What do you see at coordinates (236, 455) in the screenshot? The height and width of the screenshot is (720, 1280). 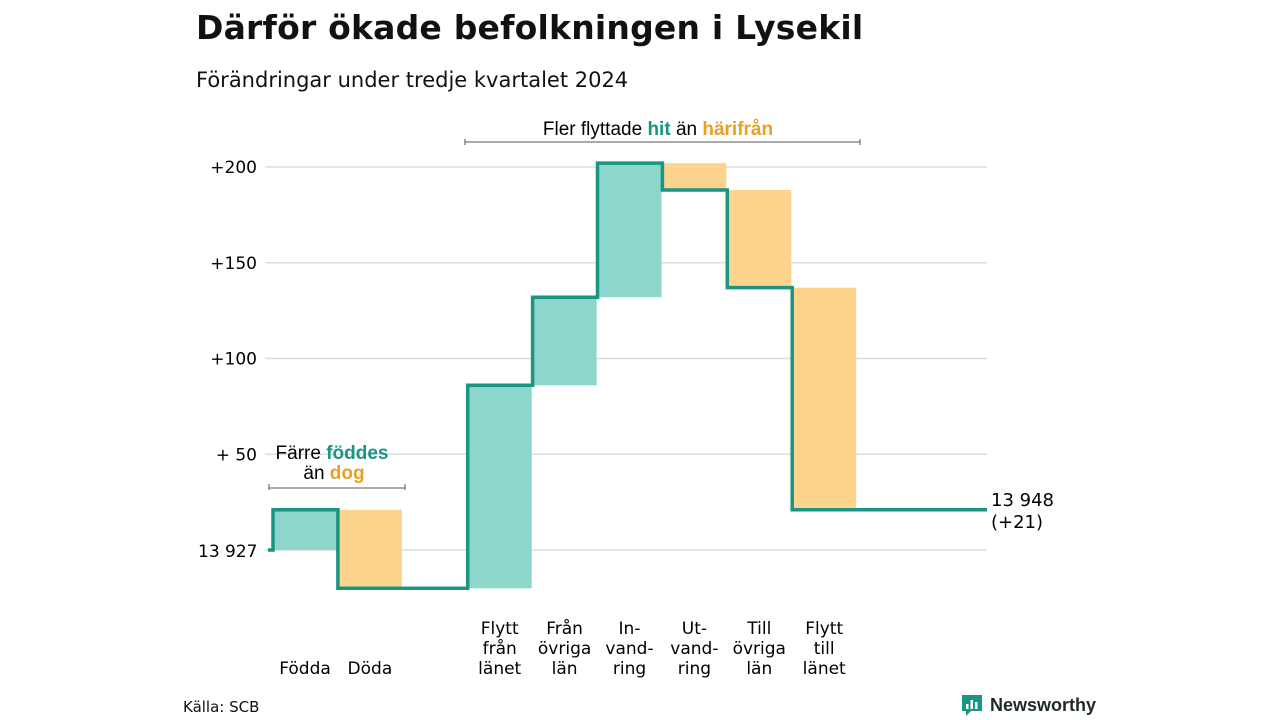 I see `y-tick-label: + 50` at bounding box center [236, 455].